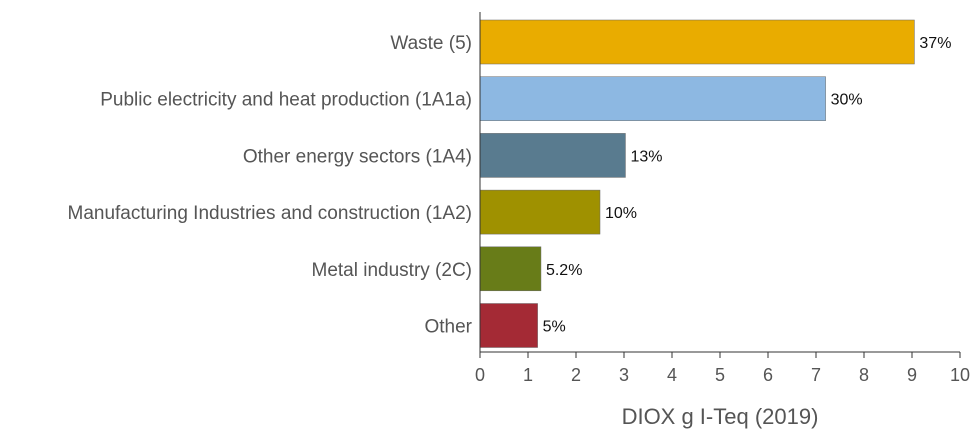  What do you see at coordinates (448, 327) in the screenshot?
I see `category-label-5: Other` at bounding box center [448, 327].